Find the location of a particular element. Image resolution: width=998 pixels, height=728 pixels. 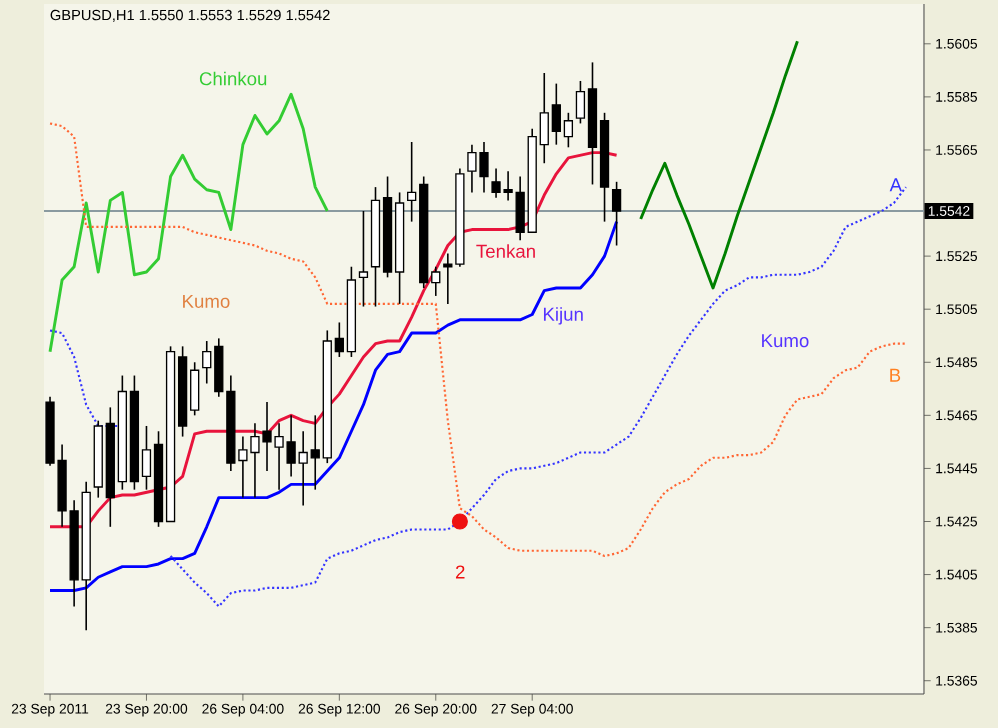

annotation: B is located at coordinates (895, 375).